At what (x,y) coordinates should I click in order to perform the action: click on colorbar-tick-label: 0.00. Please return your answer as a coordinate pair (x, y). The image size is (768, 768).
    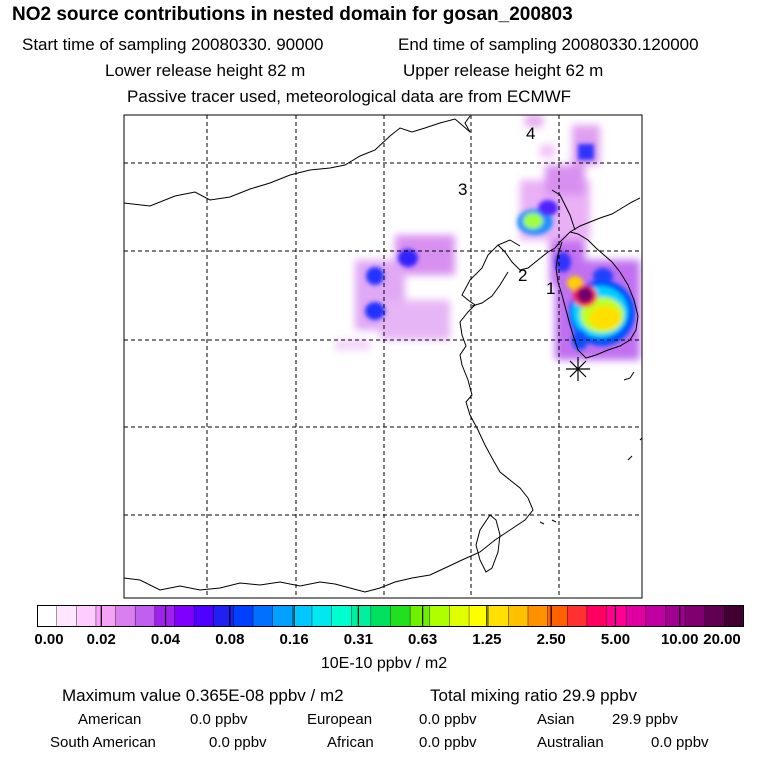
    Looking at the image, I should click on (49, 639).